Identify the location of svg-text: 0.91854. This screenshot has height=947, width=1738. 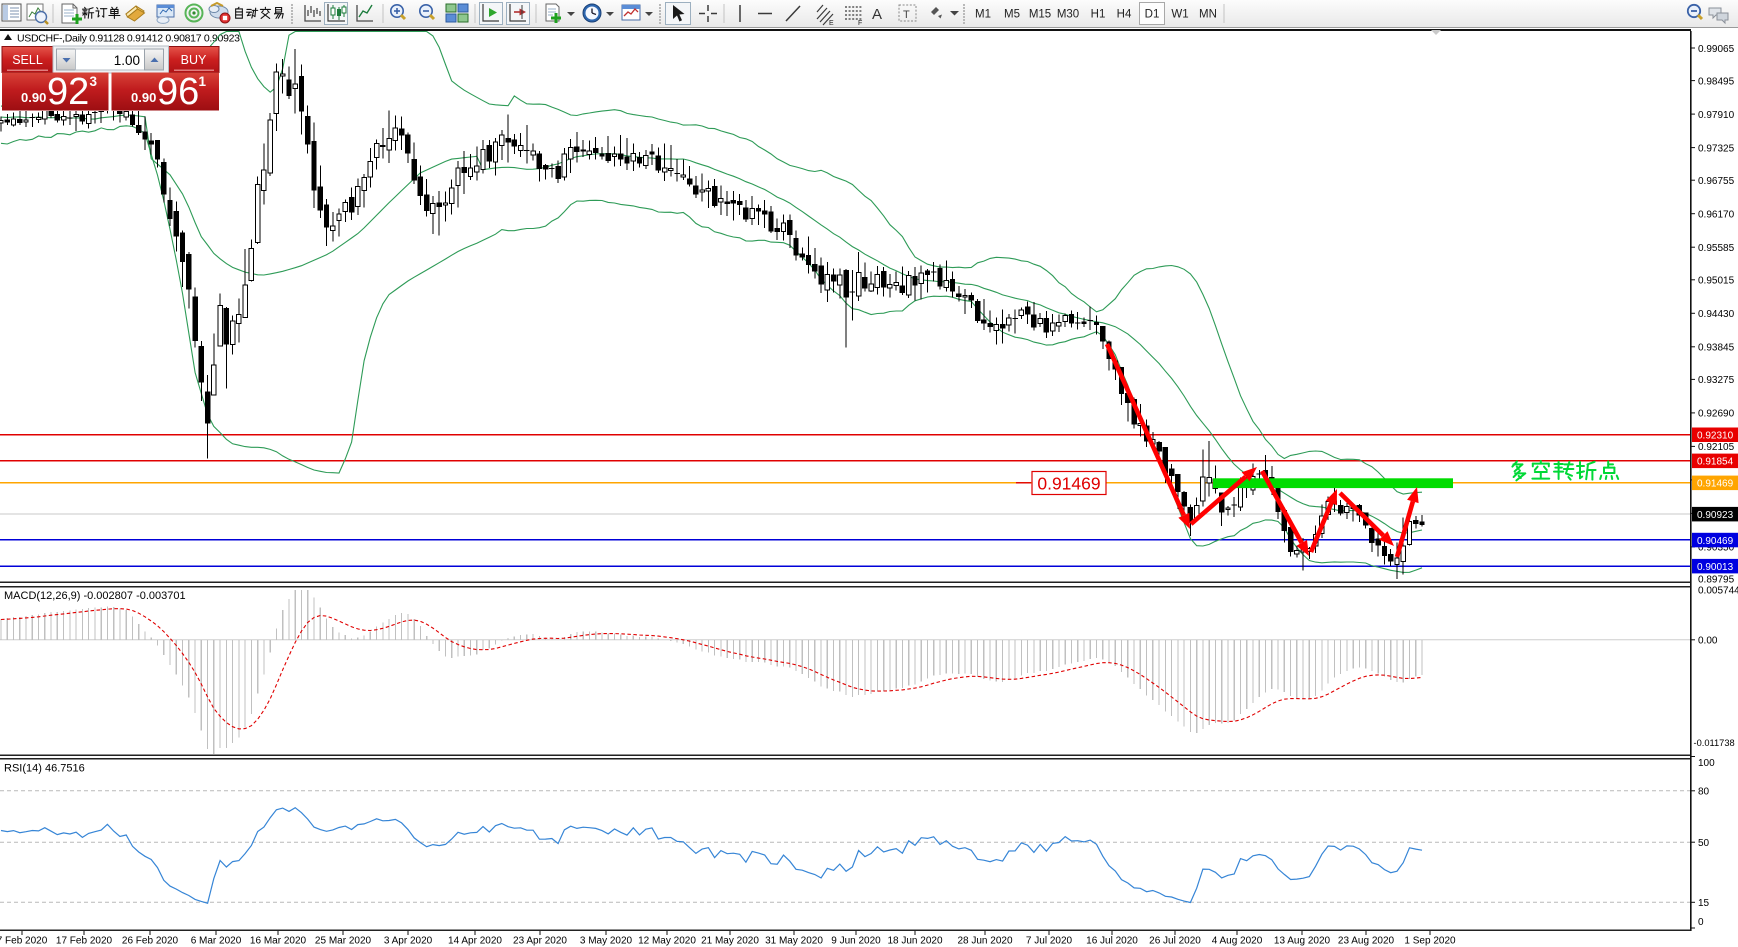
(1715, 462).